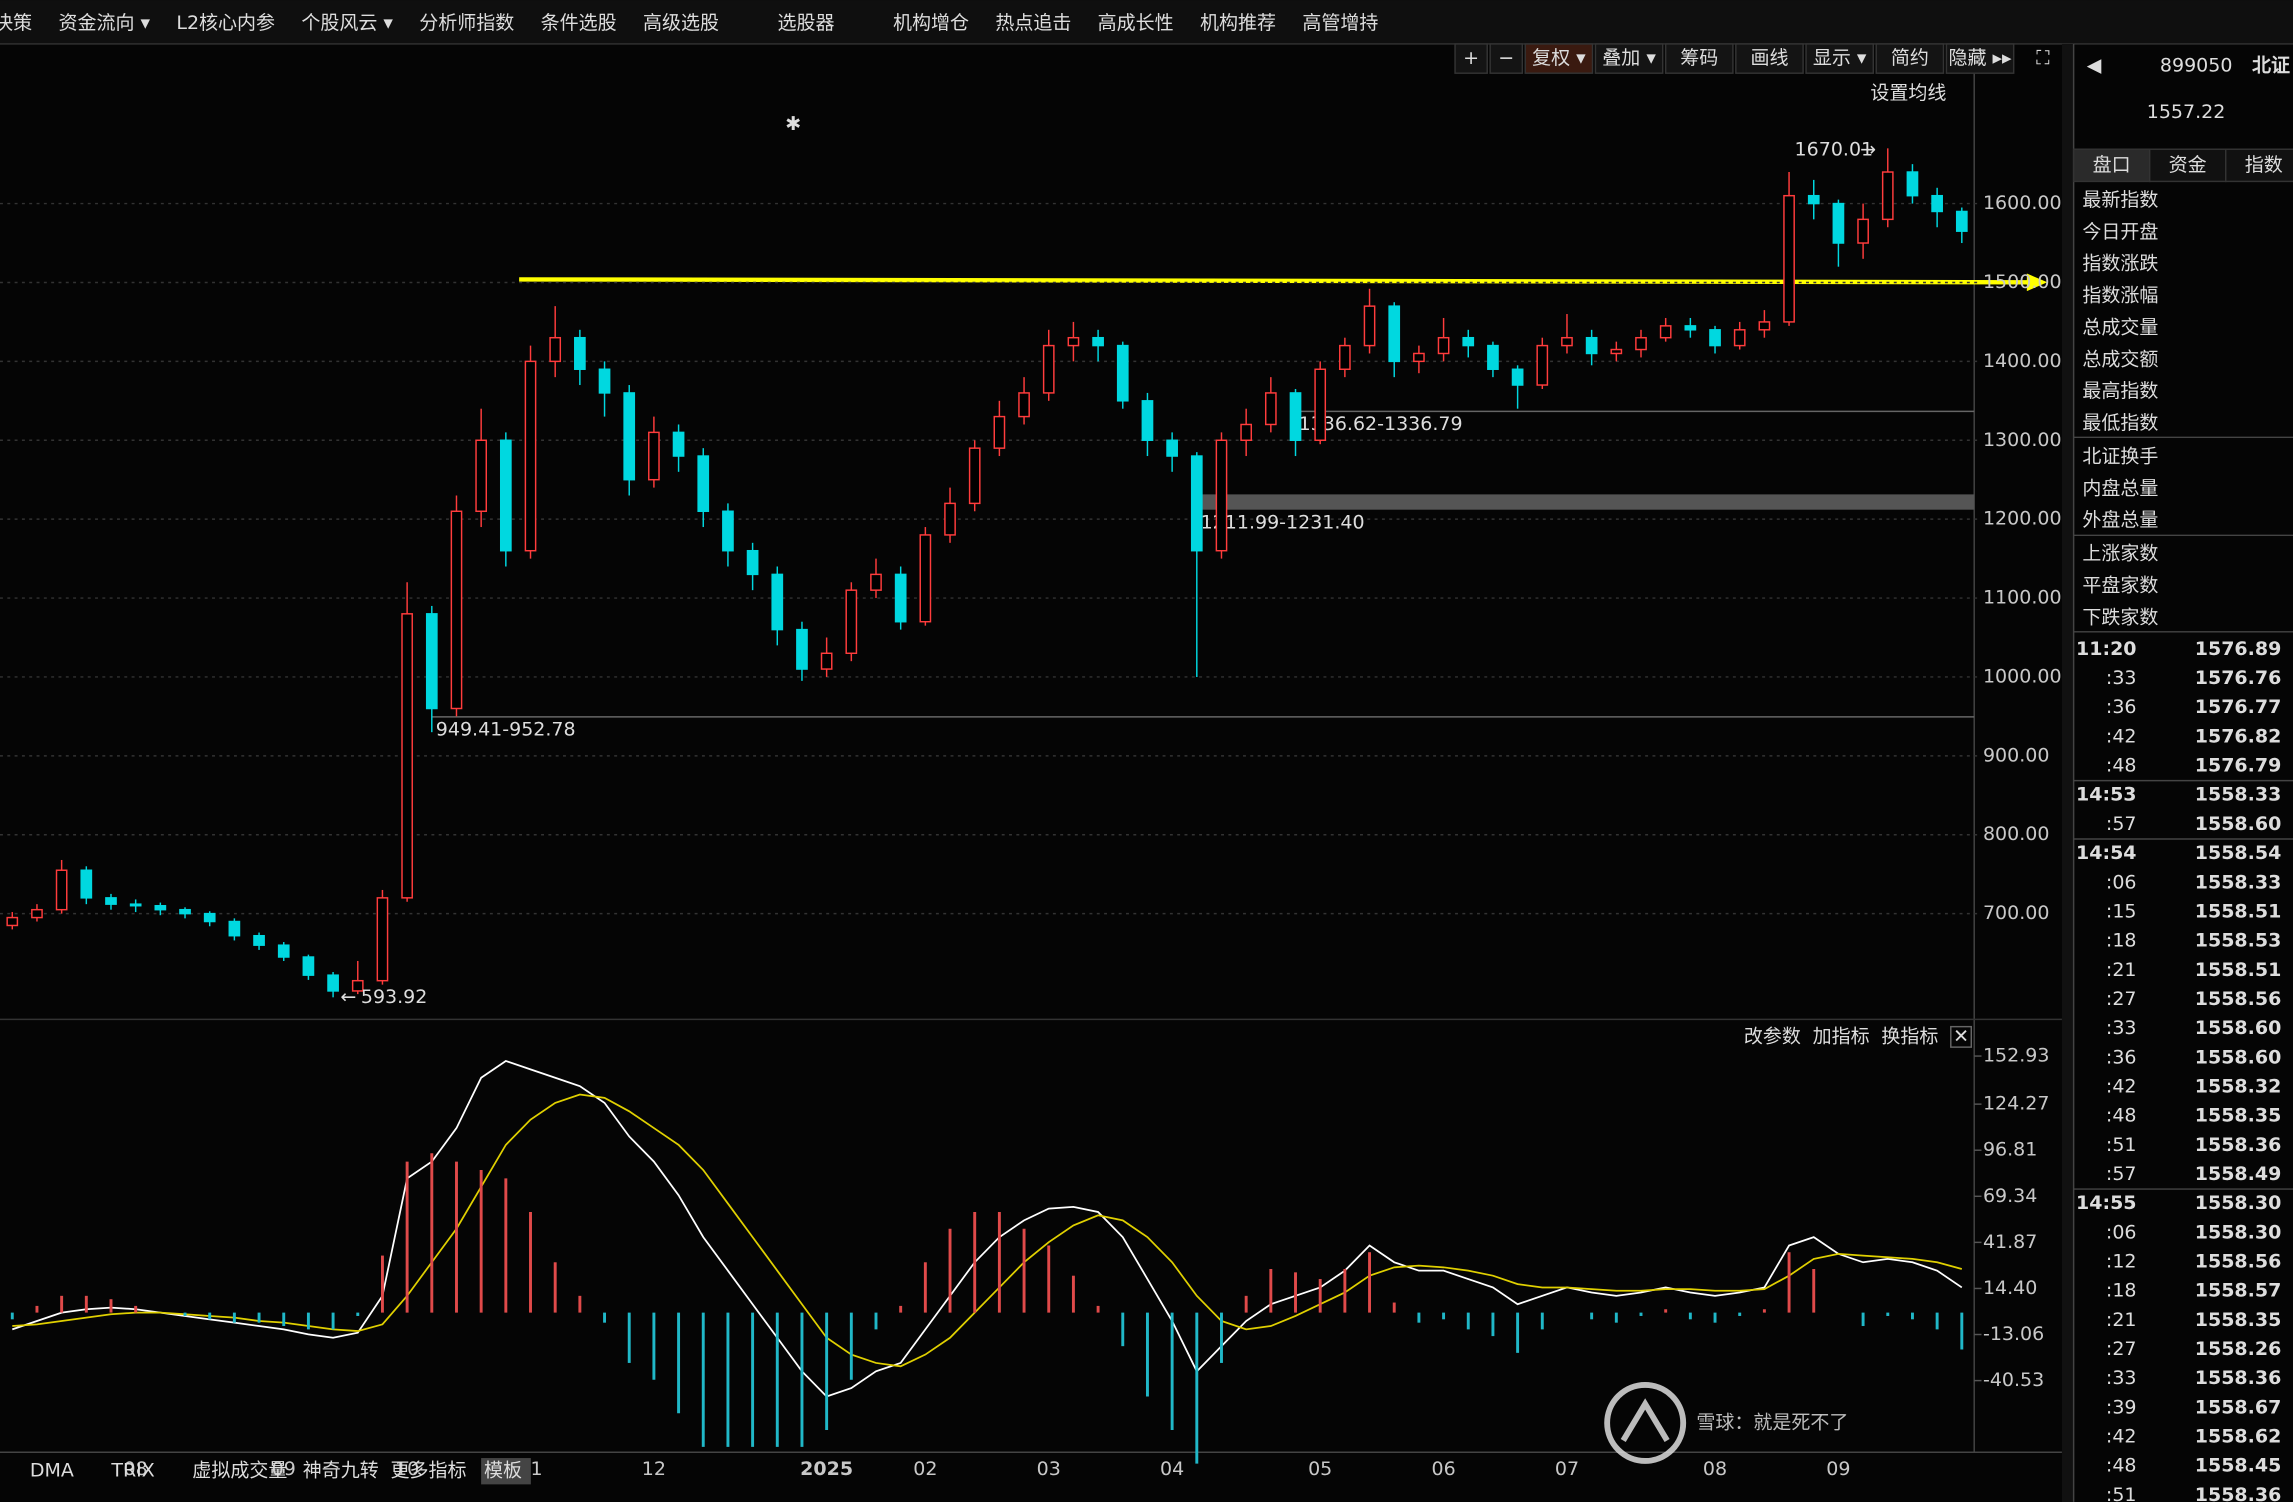 The width and height of the screenshot is (2293, 1502). I want to click on toolbar-label: 隐藏 ▸▸, so click(1980, 58).